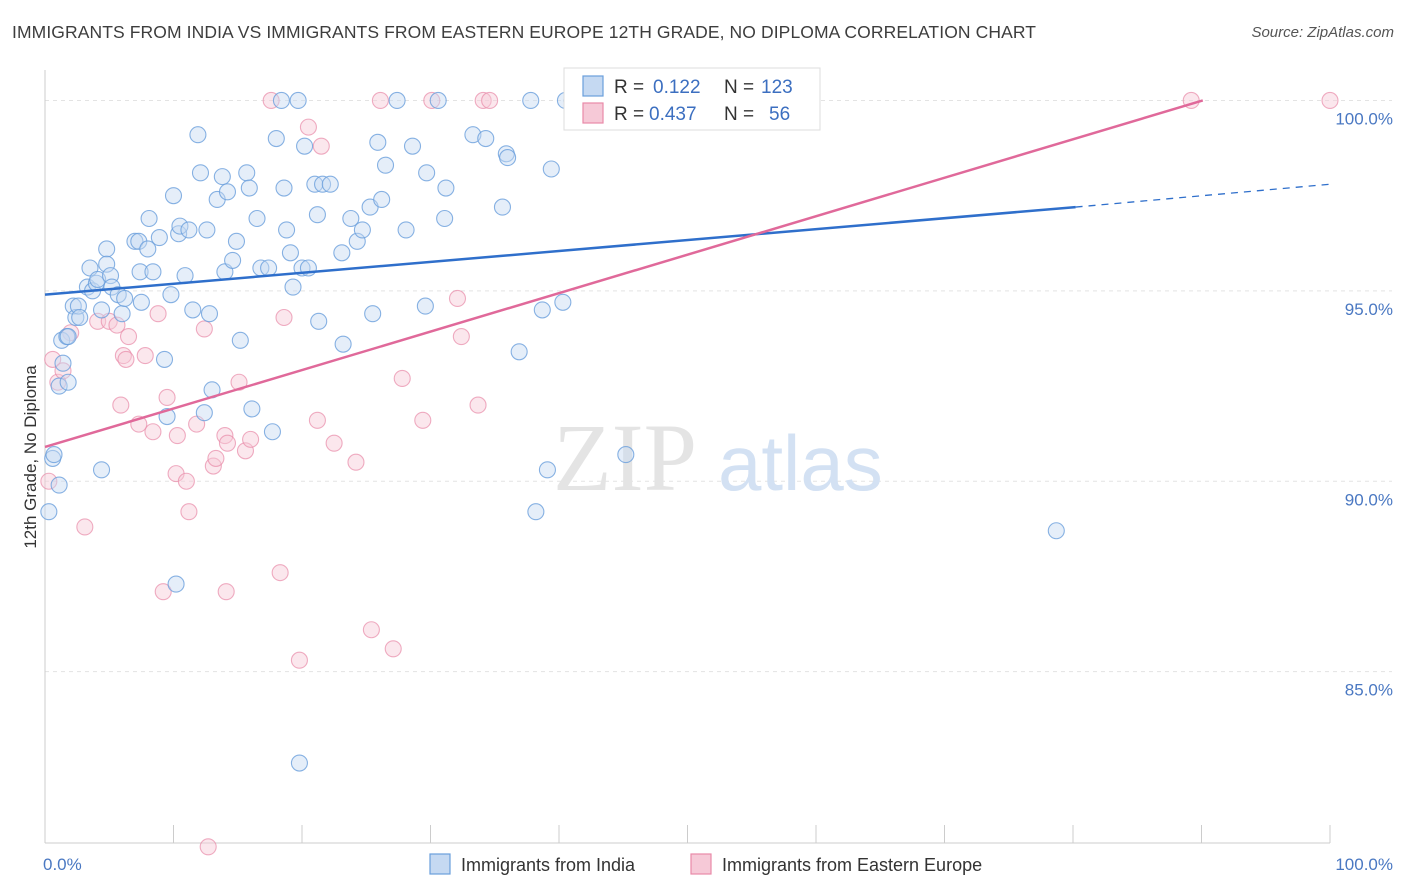  I want to click on legend-n-label-india: N =, so click(739, 87).